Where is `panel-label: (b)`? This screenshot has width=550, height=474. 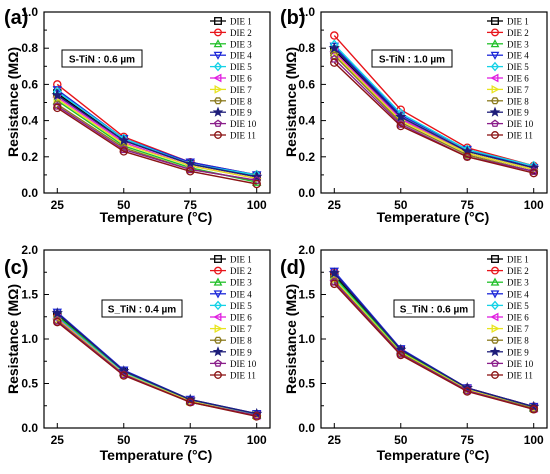
panel-label: (b) is located at coordinates (293, 18).